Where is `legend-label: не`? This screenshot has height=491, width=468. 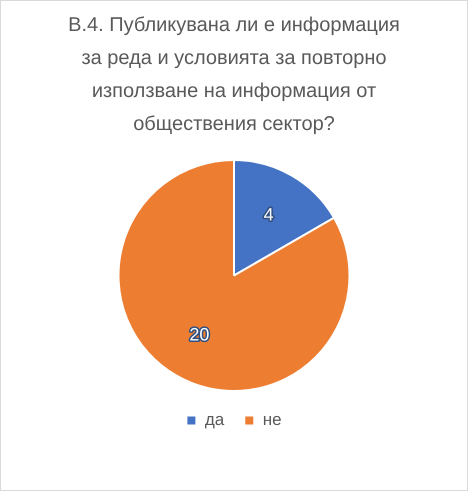 legend-label: не is located at coordinates (272, 420).